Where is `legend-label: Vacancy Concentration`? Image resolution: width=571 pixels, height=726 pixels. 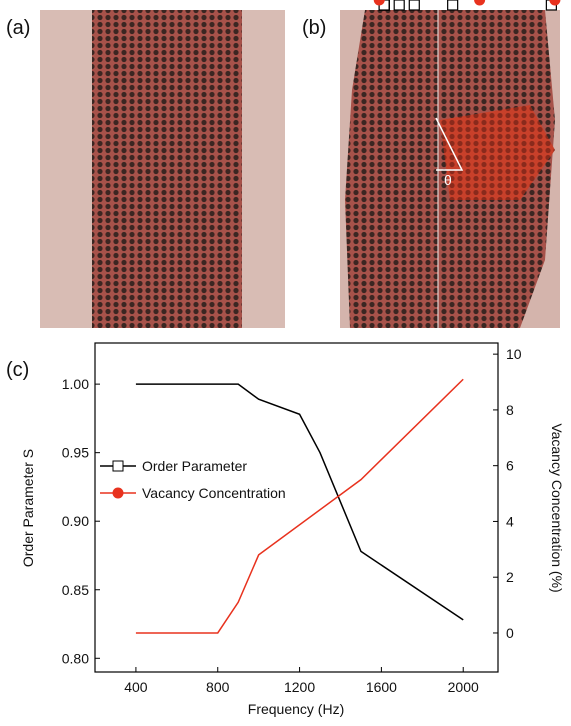
legend-label: Vacancy Concentration is located at coordinates (214, 493).